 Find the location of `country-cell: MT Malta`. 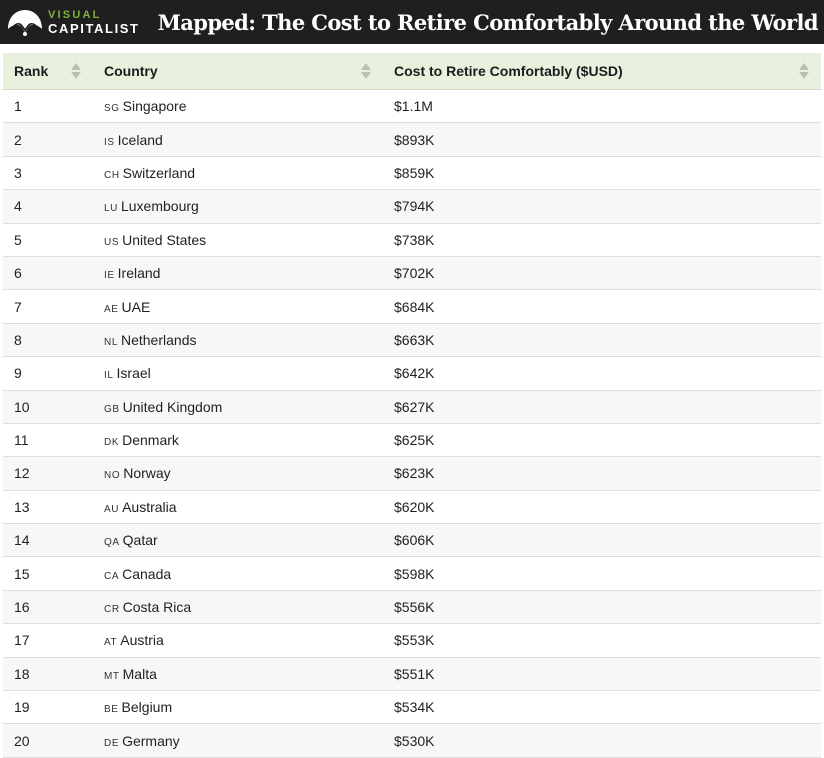

country-cell: MT Malta is located at coordinates (238, 674).